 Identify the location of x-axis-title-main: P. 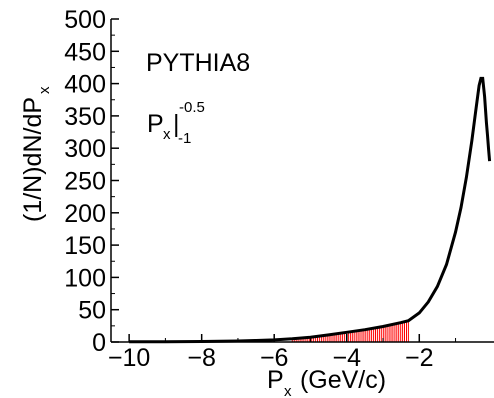
(275, 380).